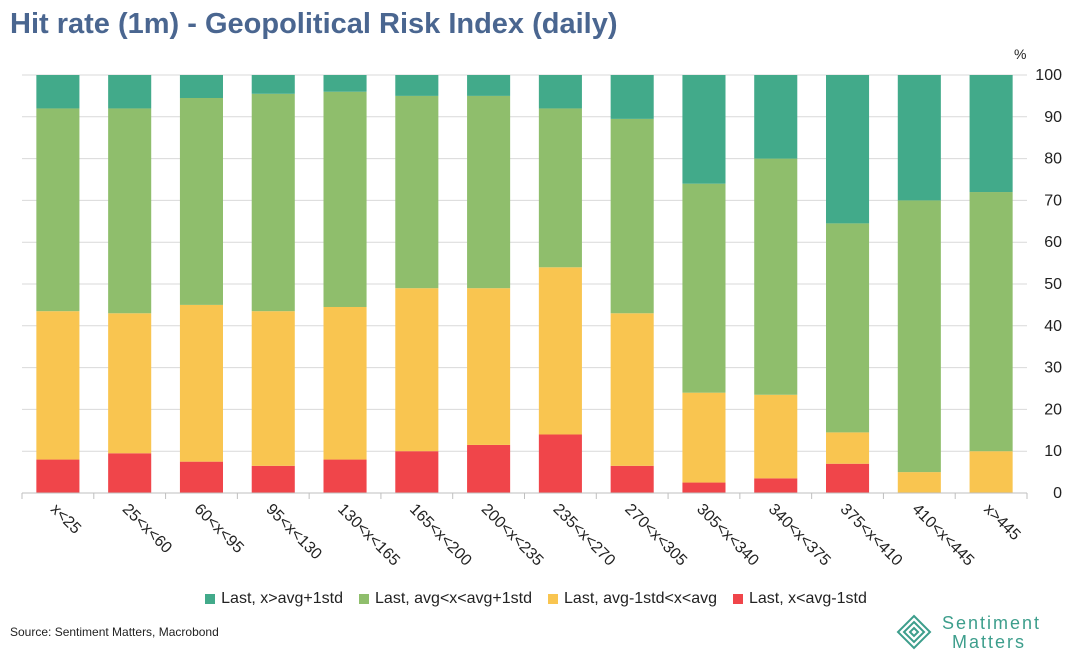 The height and width of the screenshot is (660, 1072). Describe the element at coordinates (989, 642) in the screenshot. I see `logo-line-2: Matters` at that location.